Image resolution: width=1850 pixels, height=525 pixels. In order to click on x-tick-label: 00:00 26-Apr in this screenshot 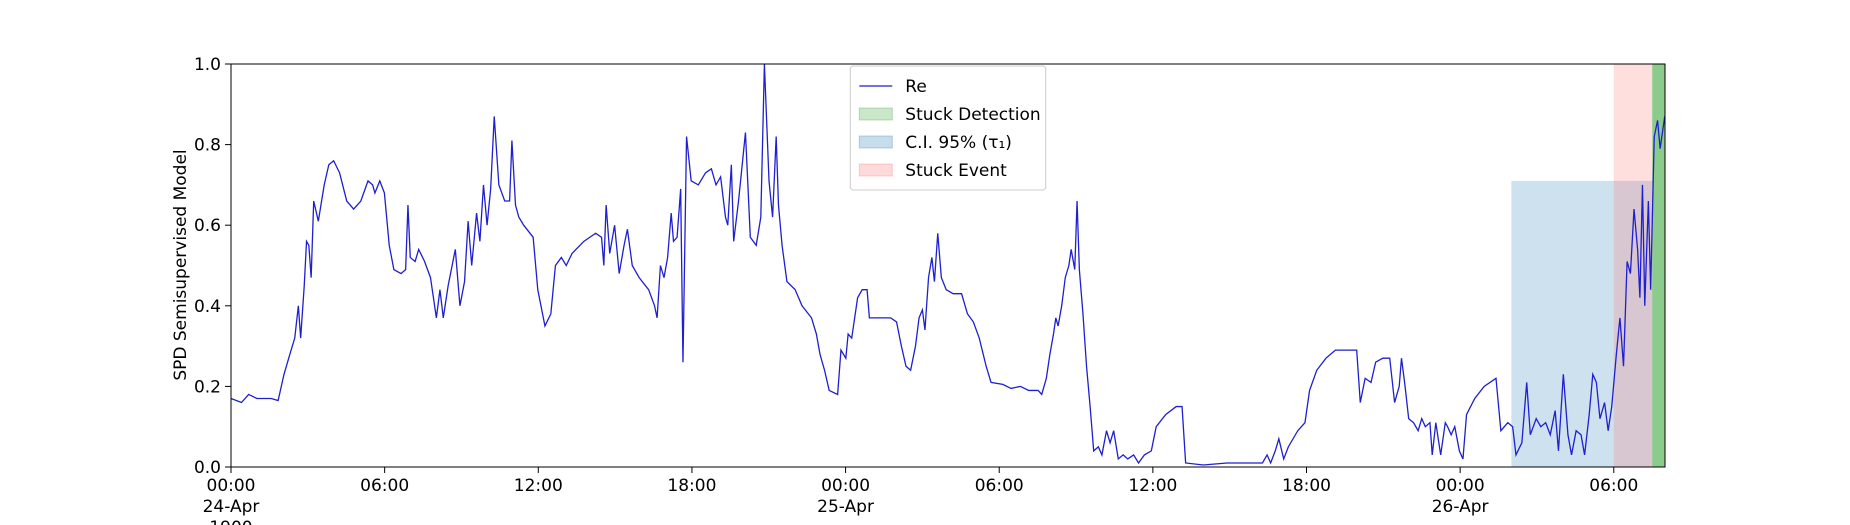, I will do `click(1460, 496)`.